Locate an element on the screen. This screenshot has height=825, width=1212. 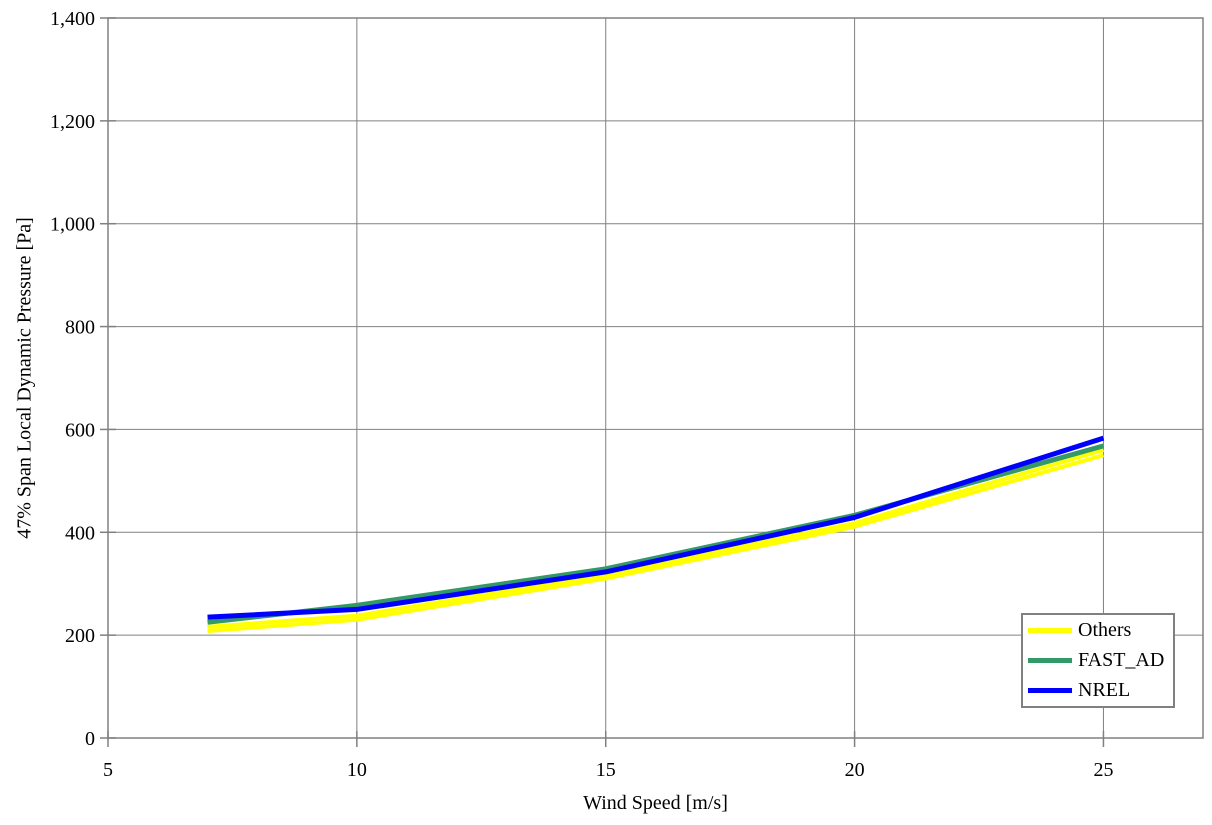
legend-item: Others is located at coordinates (1098, 630).